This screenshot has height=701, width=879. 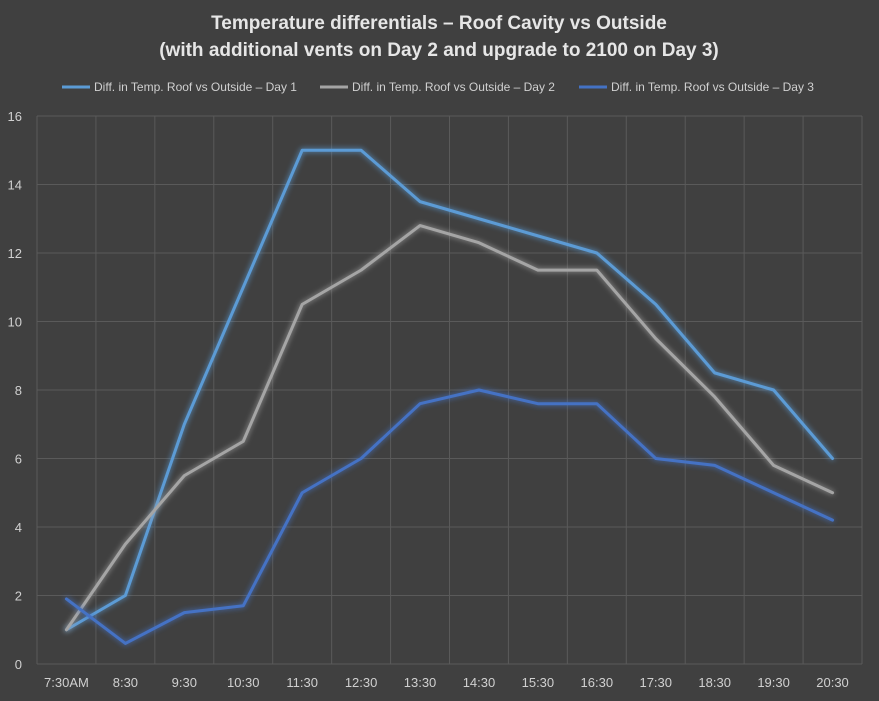 I want to click on x-tick-label: 13:30, so click(x=420, y=682).